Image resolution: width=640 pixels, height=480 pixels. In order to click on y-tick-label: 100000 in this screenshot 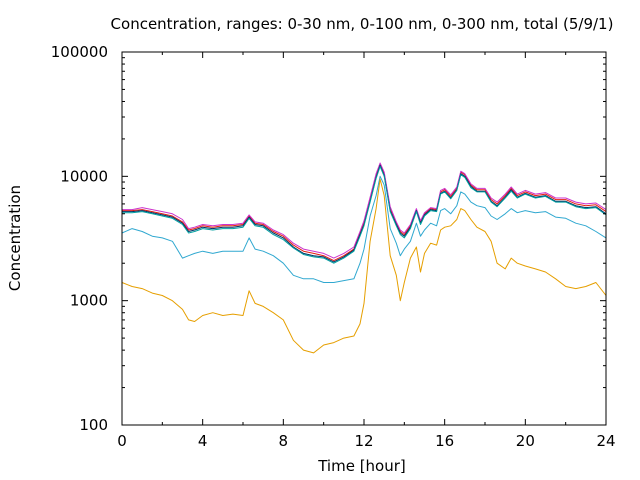, I will do `click(79, 52)`.